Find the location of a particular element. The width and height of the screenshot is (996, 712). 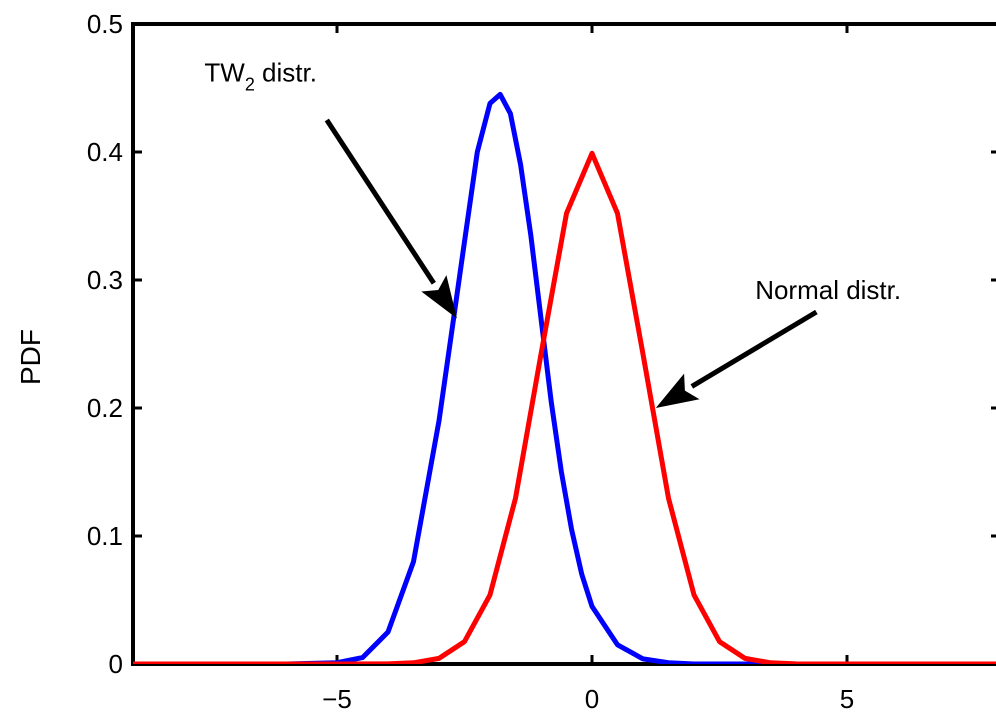

y-tick-label: 0.1 is located at coordinates (105, 536).